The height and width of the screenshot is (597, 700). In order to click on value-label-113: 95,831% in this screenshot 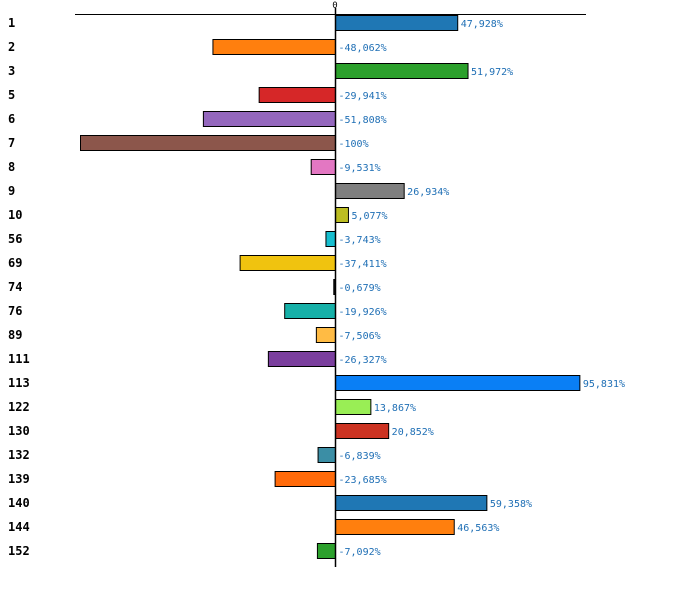, I will do `click(604, 384)`.